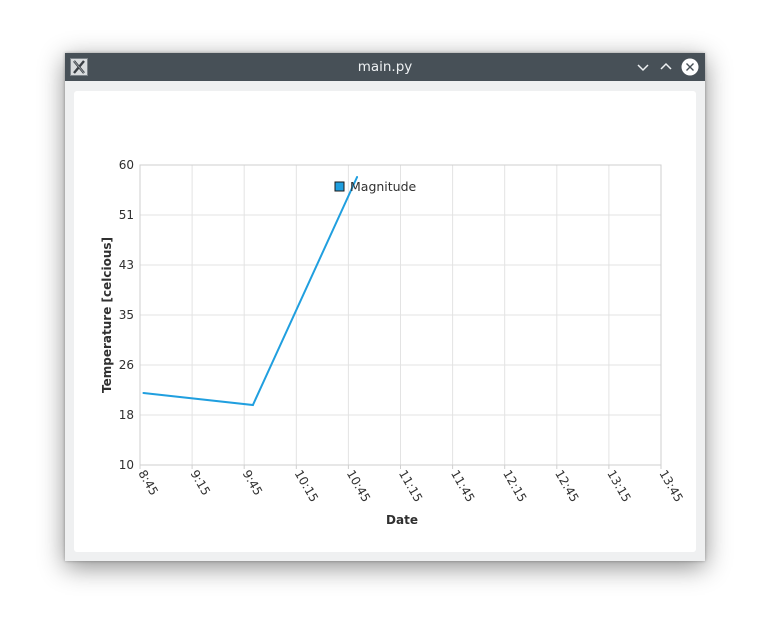  I want to click on x-tick-label: 11:45, so click(462, 486).